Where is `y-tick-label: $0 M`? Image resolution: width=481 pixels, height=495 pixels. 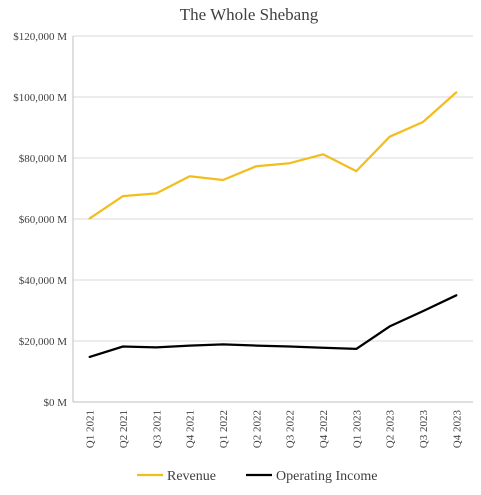
y-tick-label: $0 M is located at coordinates (55, 403).